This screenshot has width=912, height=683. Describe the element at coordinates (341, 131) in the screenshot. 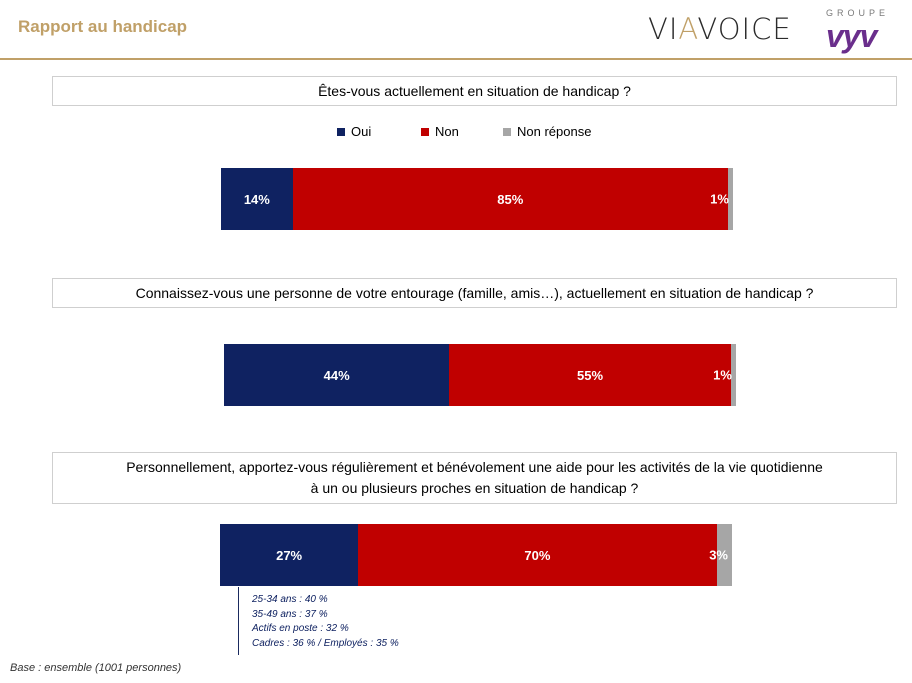

I see `legend-swatch-oui` at that location.